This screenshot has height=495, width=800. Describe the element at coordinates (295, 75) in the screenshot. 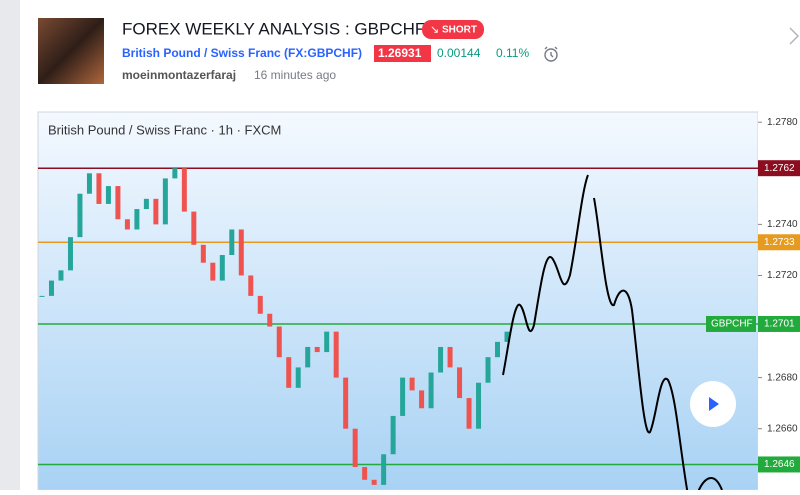

I see `time: 16 minutes ago` at that location.